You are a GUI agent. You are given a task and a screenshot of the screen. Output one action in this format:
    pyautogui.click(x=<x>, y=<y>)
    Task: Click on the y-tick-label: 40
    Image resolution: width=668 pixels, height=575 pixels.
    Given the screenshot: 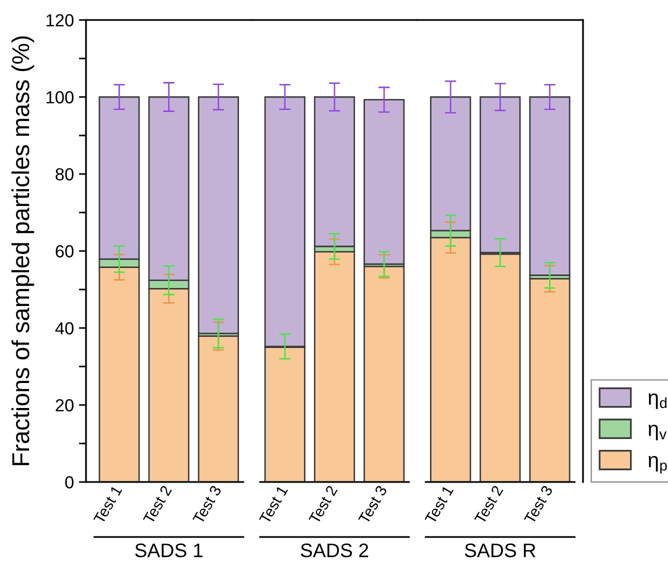 What is the action you would take?
    pyautogui.click(x=64, y=328)
    